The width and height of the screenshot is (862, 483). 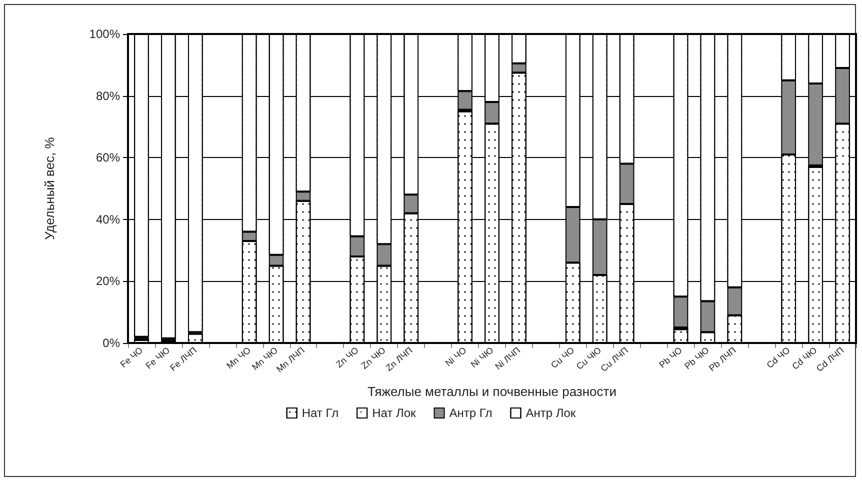 What do you see at coordinates (347, 357) in the screenshot?
I see `x-tick-label: Zn ЧО` at bounding box center [347, 357].